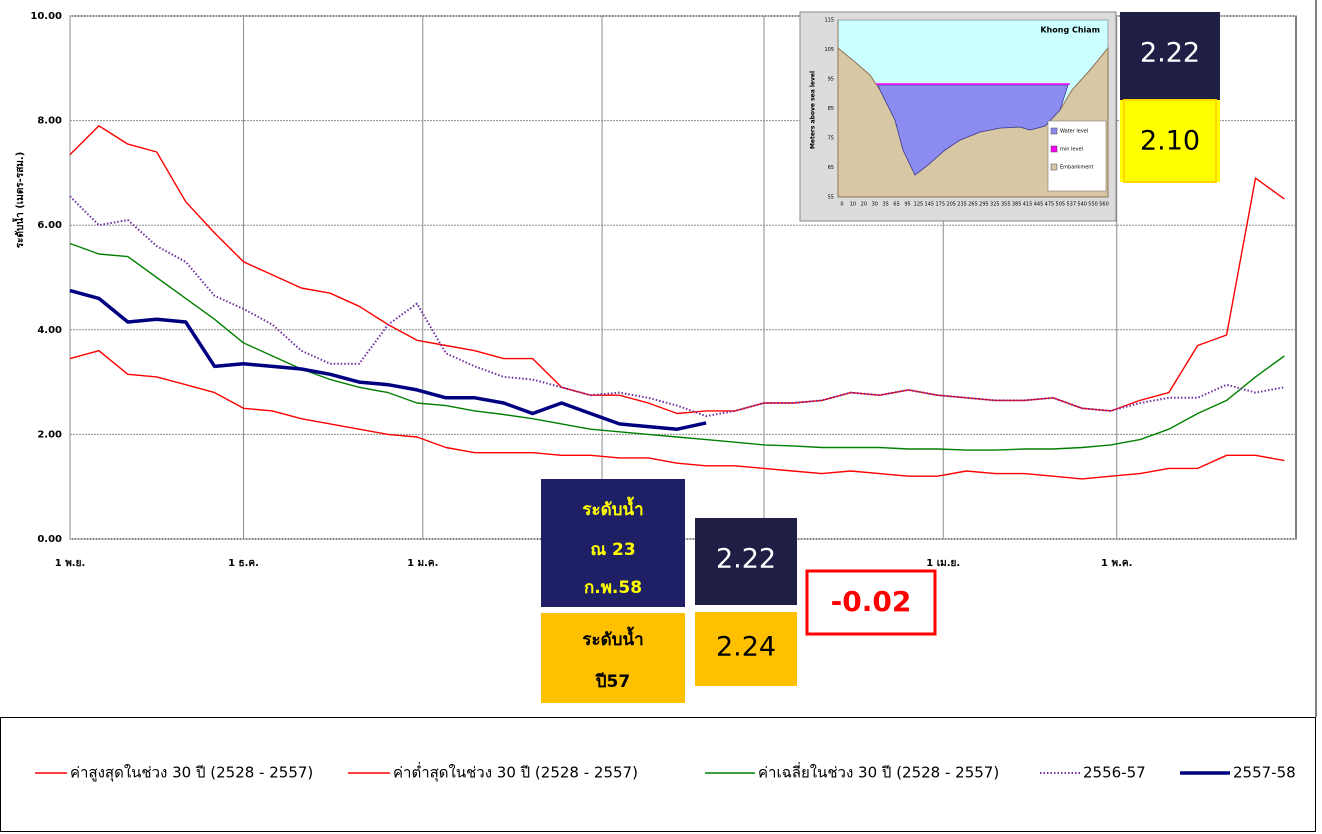 The image size is (1322, 834). I want to click on inset-legend-label: min level, so click(1071, 150).